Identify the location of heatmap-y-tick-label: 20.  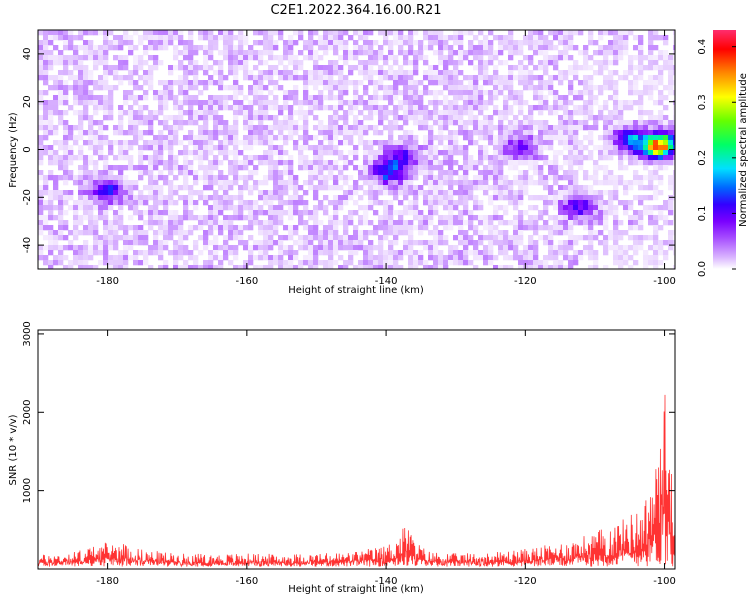
(27, 101).